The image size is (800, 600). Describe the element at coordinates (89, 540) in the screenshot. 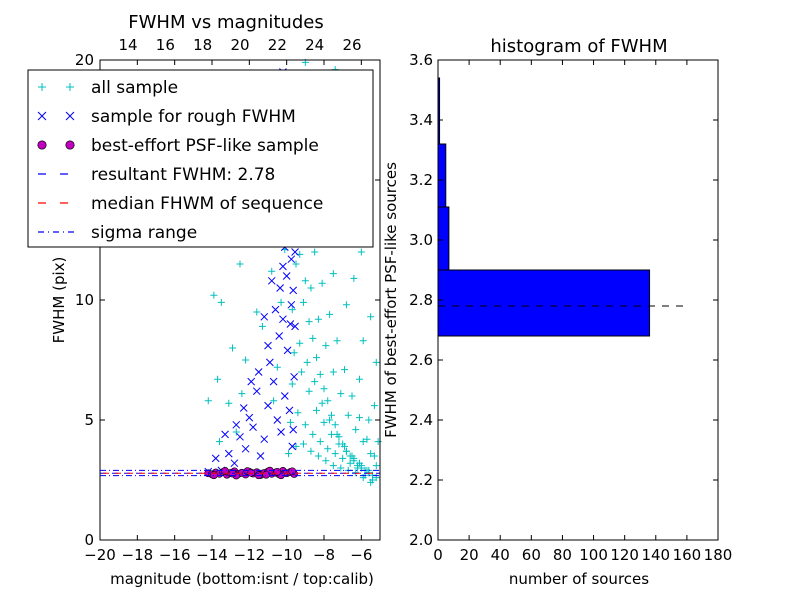

I see `left-y-tick-label-1: 0` at that location.